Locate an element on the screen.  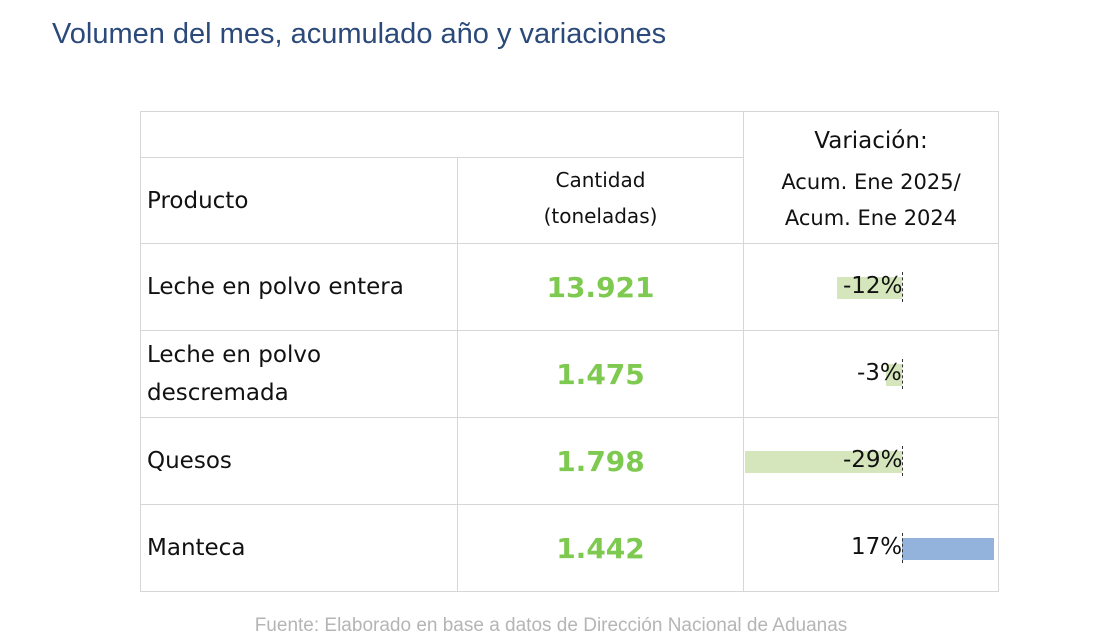
cantidad-header-line2: (toneladas) is located at coordinates (600, 216).